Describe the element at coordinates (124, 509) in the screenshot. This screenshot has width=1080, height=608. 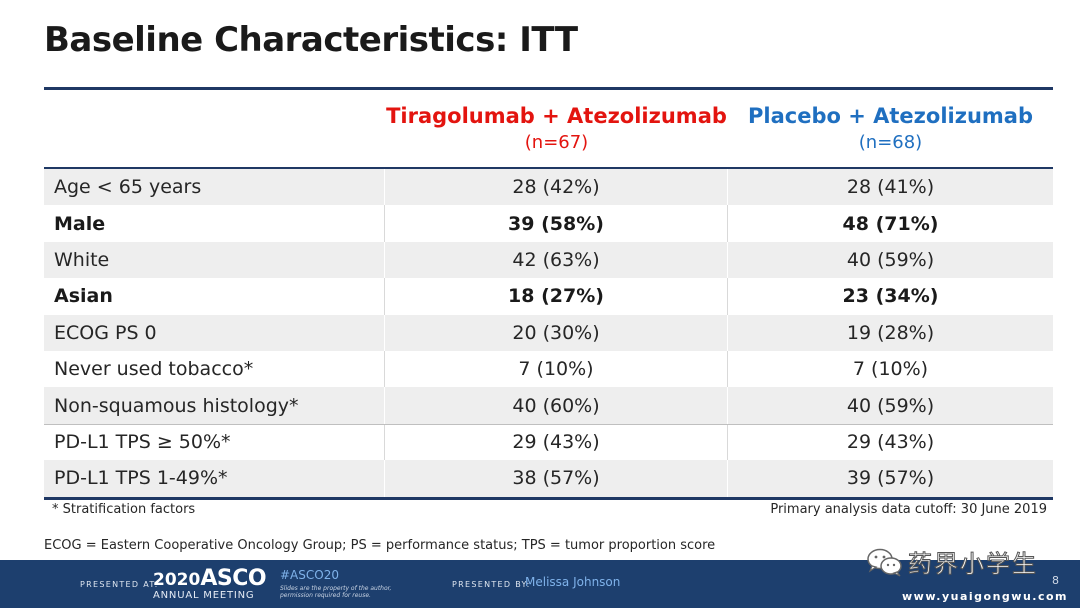
I see `stratification-footnote: * Stratification factors` at that location.